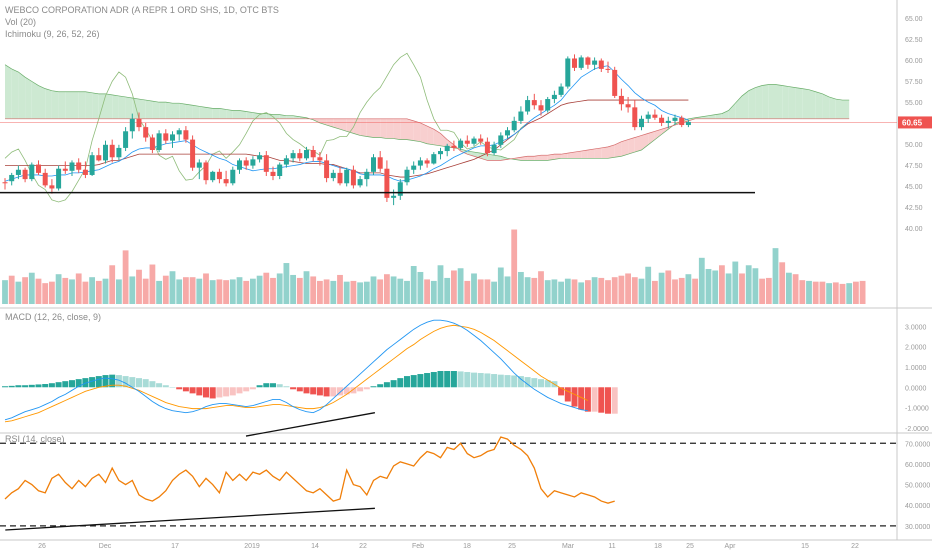 Image resolution: width=932 pixels, height=555 pixels. What do you see at coordinates (914, 145) in the screenshot?
I see `price-axis-tick: 50.00` at bounding box center [914, 145].